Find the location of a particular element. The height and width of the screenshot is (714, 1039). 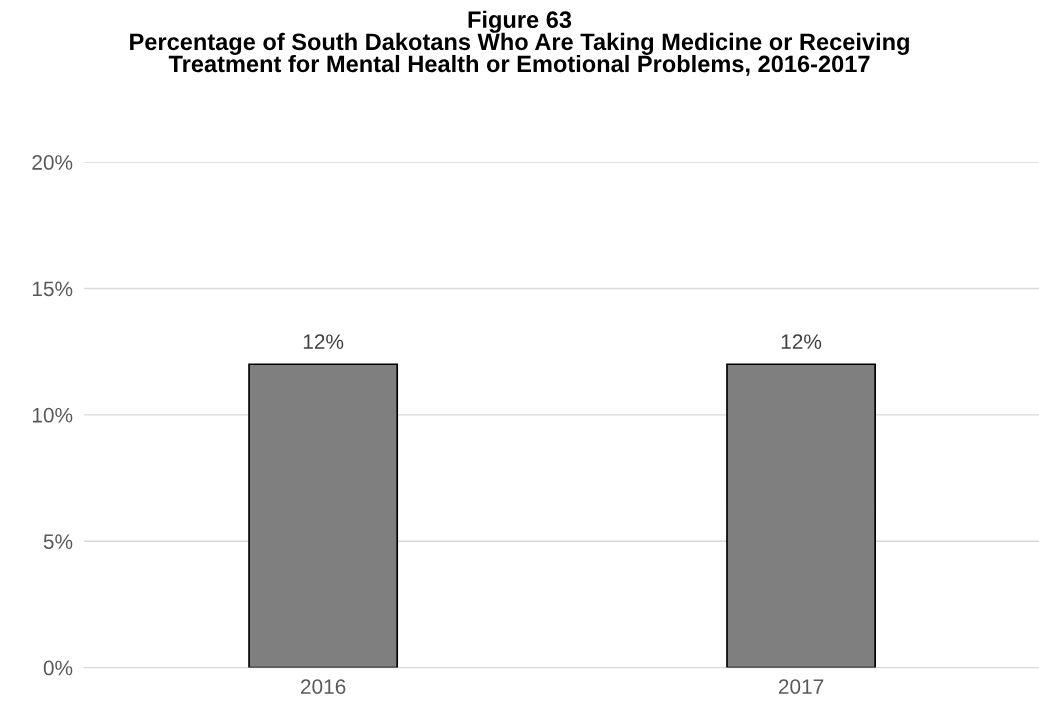

y-tick-label: 15% is located at coordinates (52, 289).